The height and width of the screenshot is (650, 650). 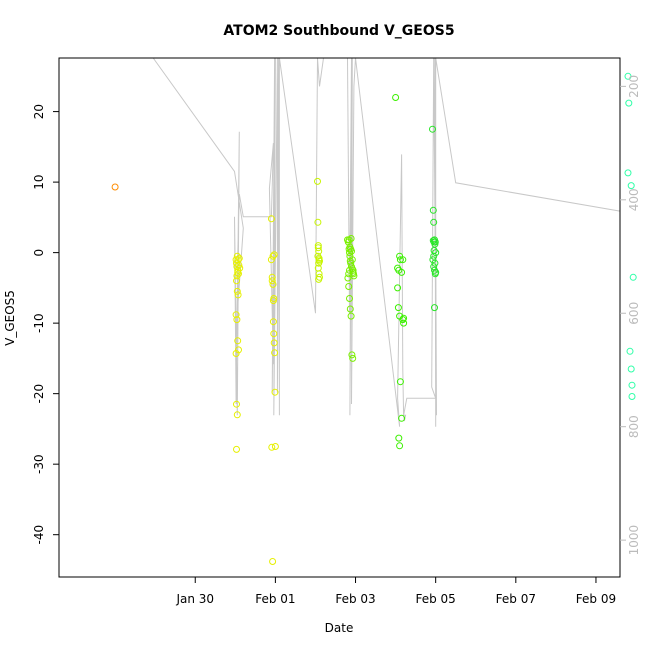 I want to click on y2-tick-label: 600, so click(x=634, y=313).